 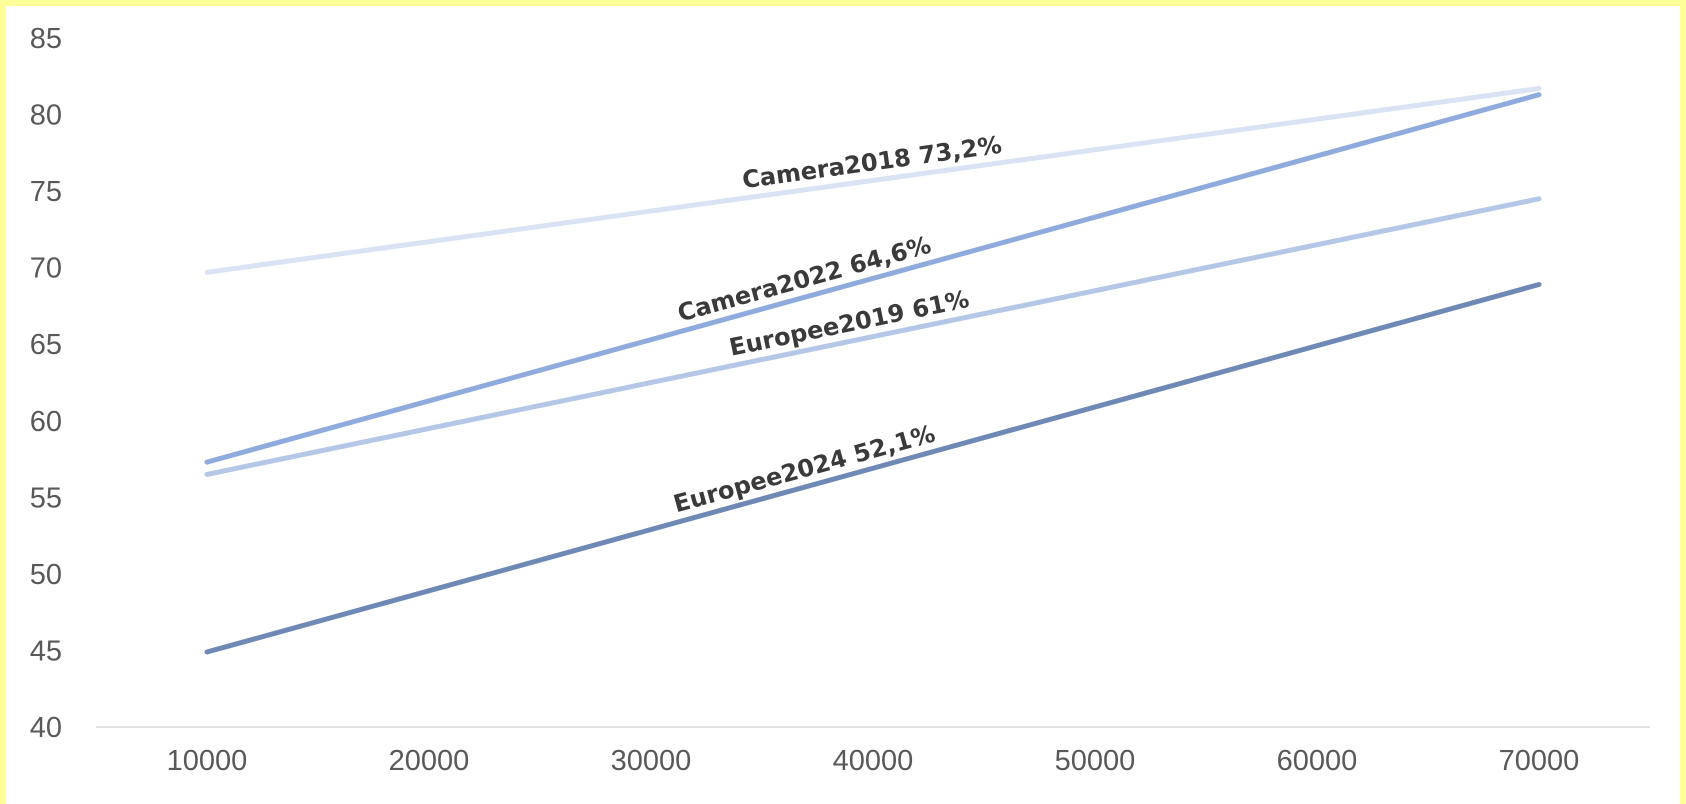 What do you see at coordinates (46, 575) in the screenshot?
I see `y-tick-label: 50` at bounding box center [46, 575].